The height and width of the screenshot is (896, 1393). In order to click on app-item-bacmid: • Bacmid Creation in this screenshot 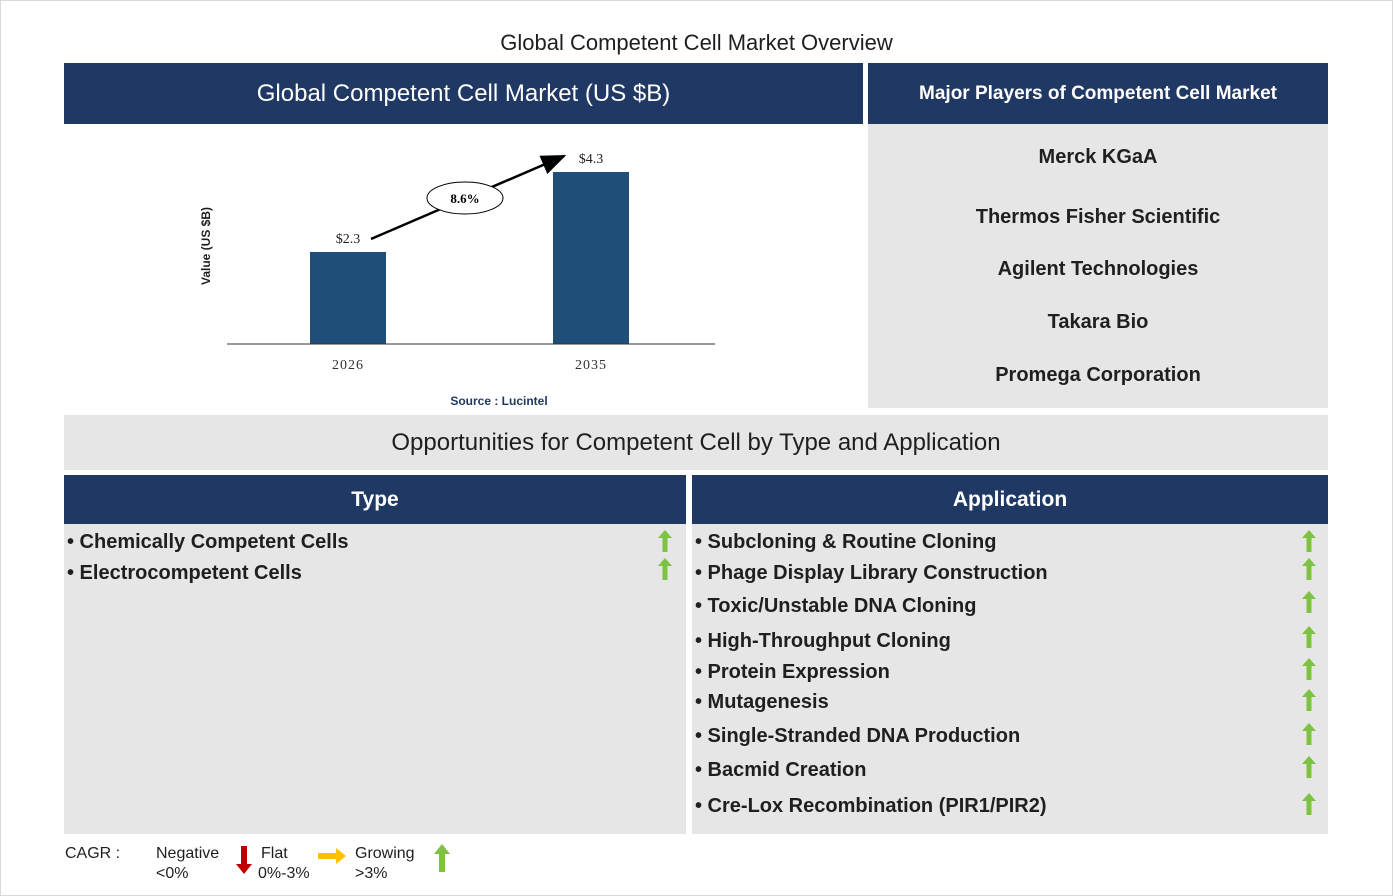, I will do `click(781, 770)`.